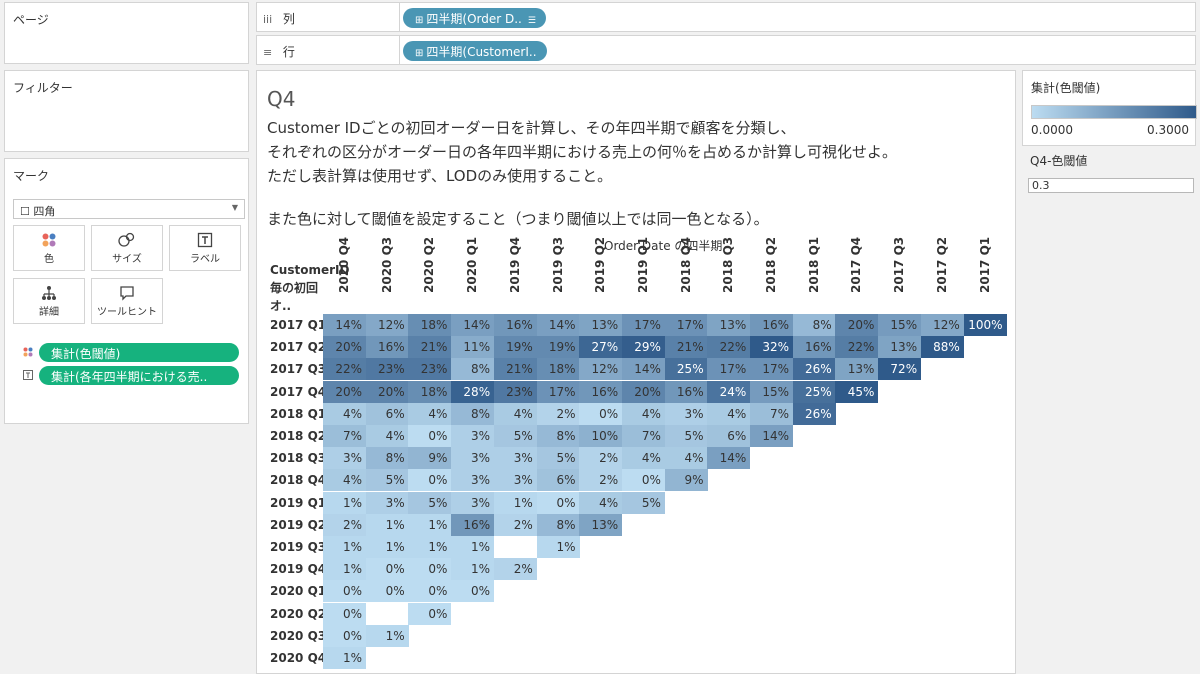 The image size is (1200, 674). I want to click on heatmap-cell: 23%, so click(387, 369).